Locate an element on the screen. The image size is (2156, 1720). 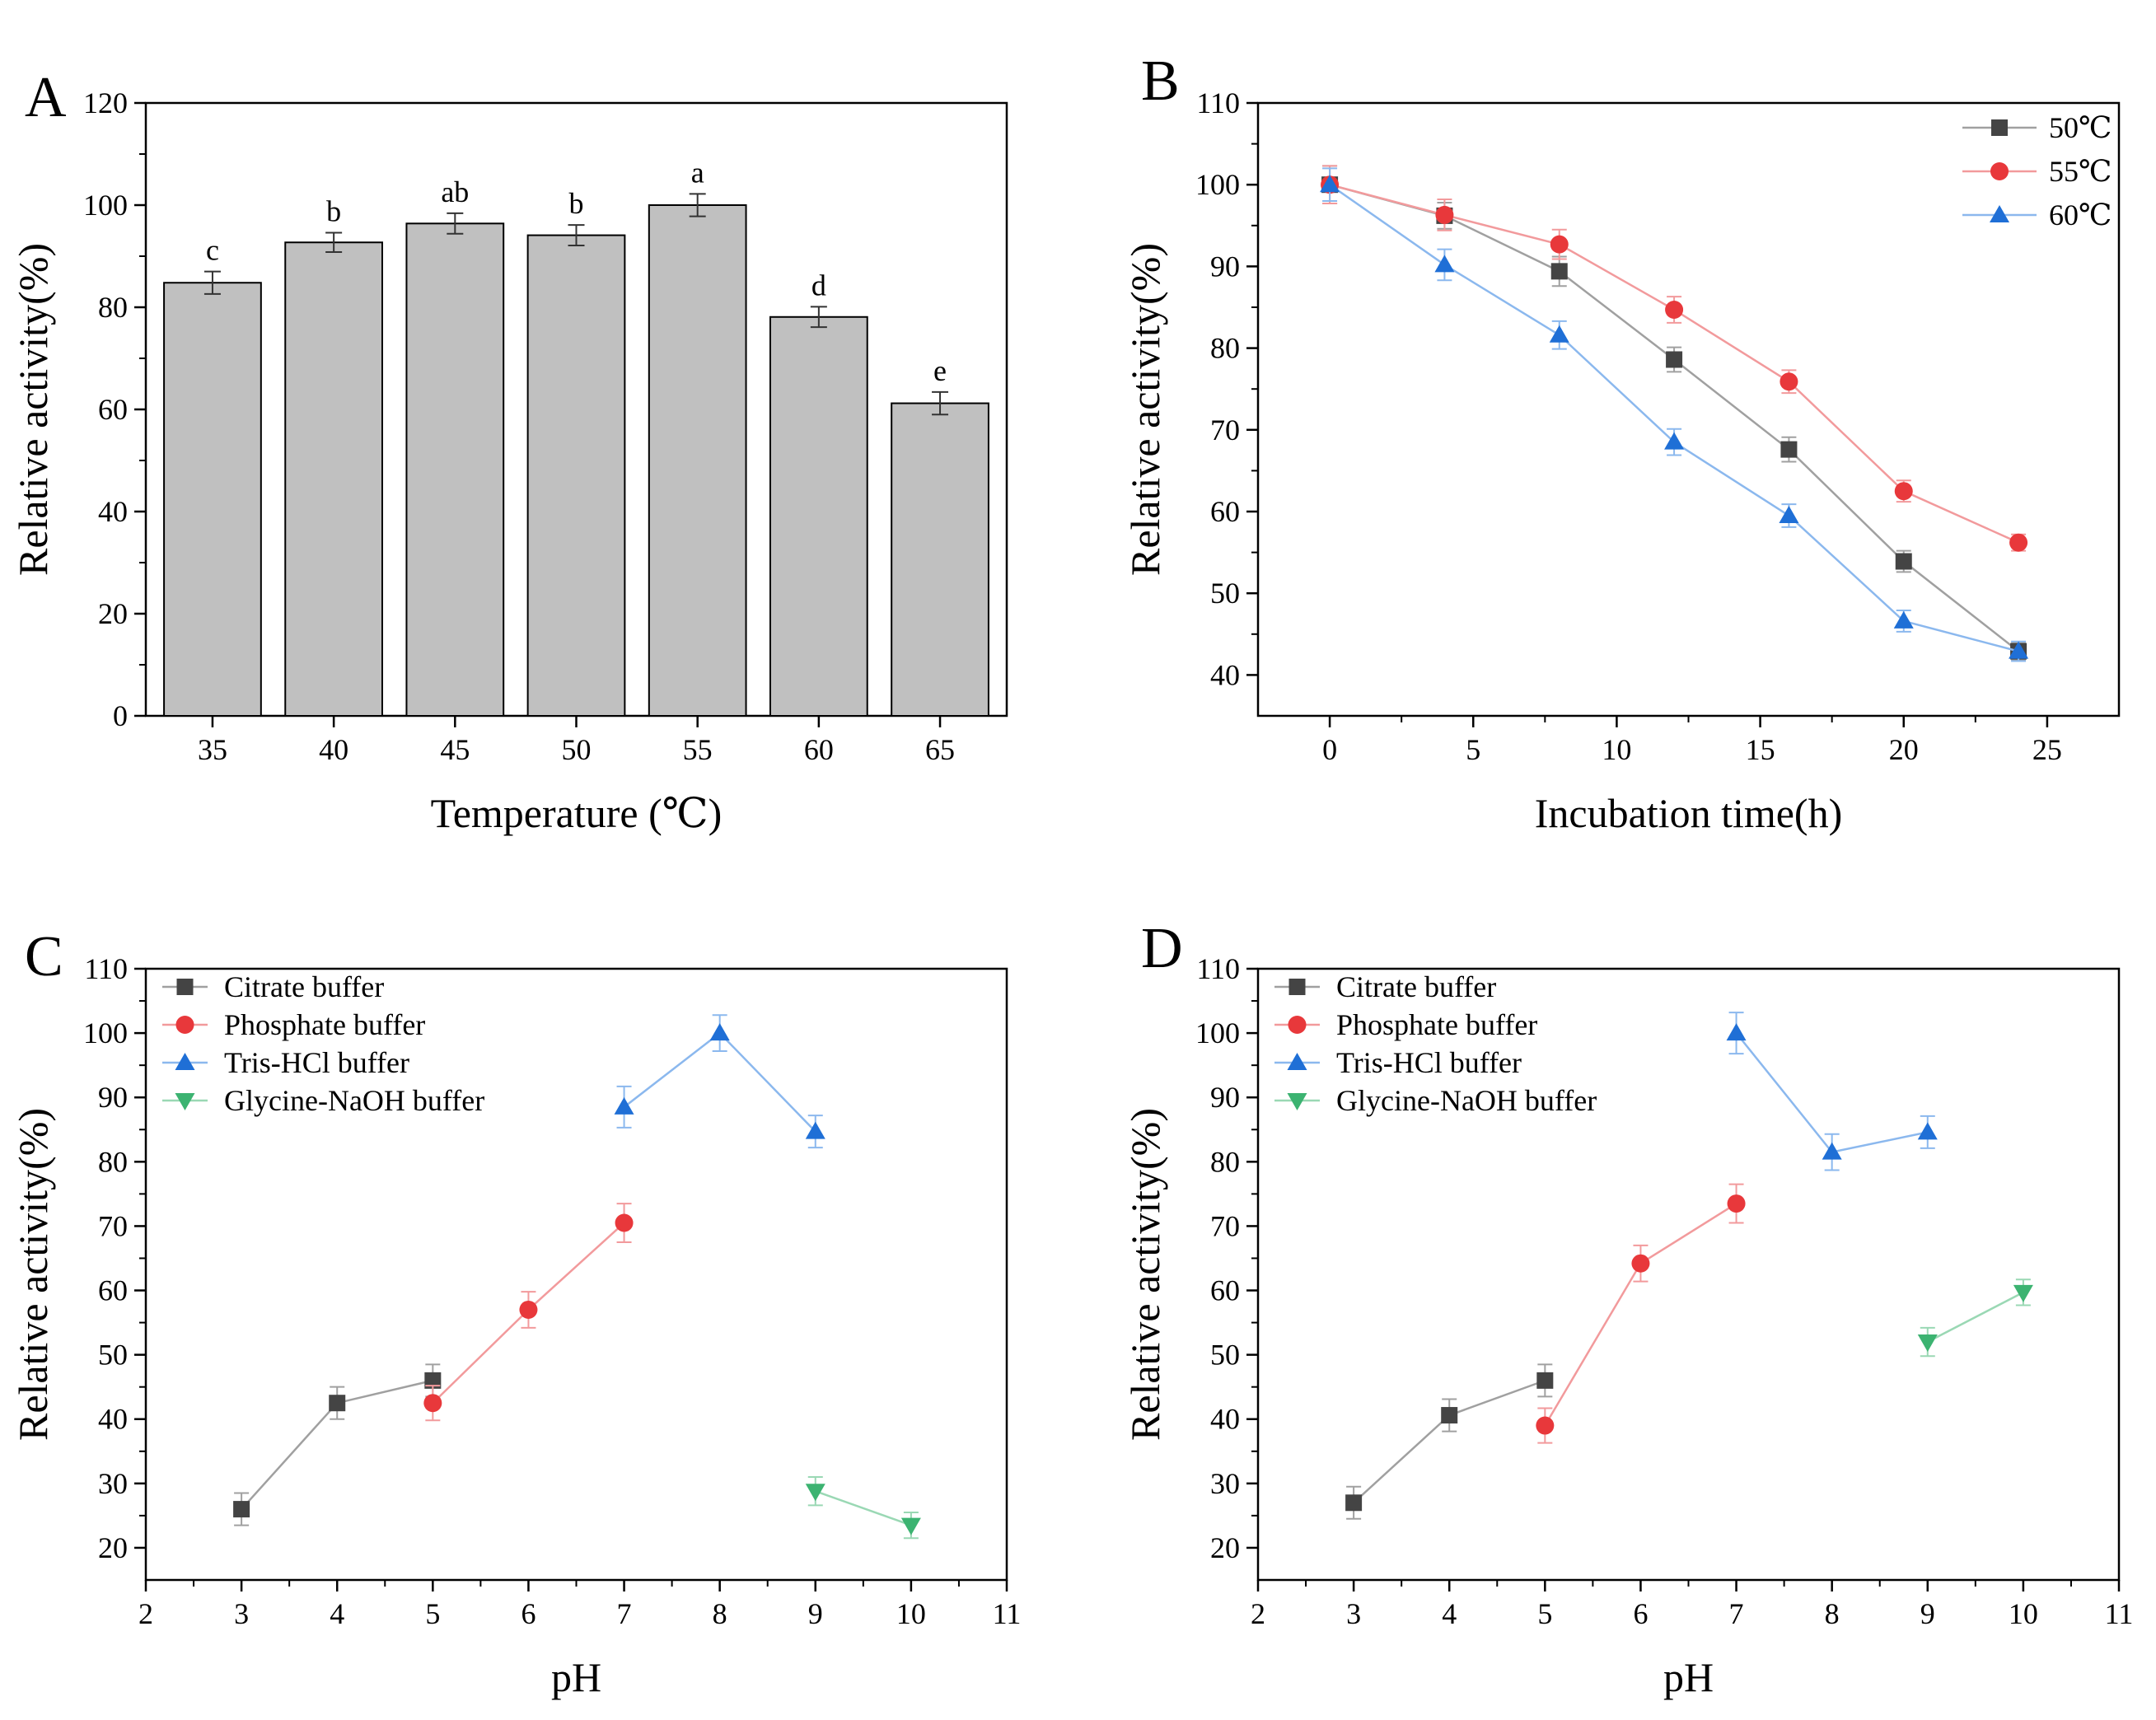
panel-B-y-tick-label: 60 is located at coordinates (1225, 511).